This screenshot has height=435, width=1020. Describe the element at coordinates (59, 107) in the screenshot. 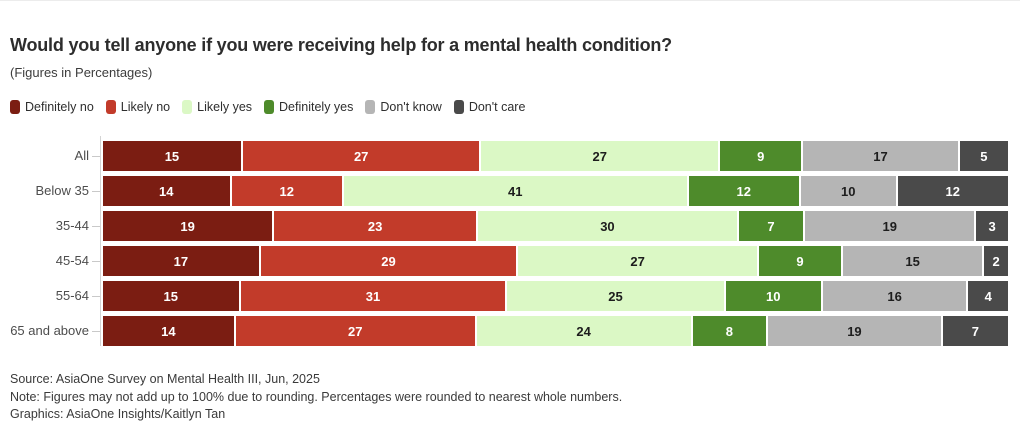

I see `legend-label: Definitely no` at that location.